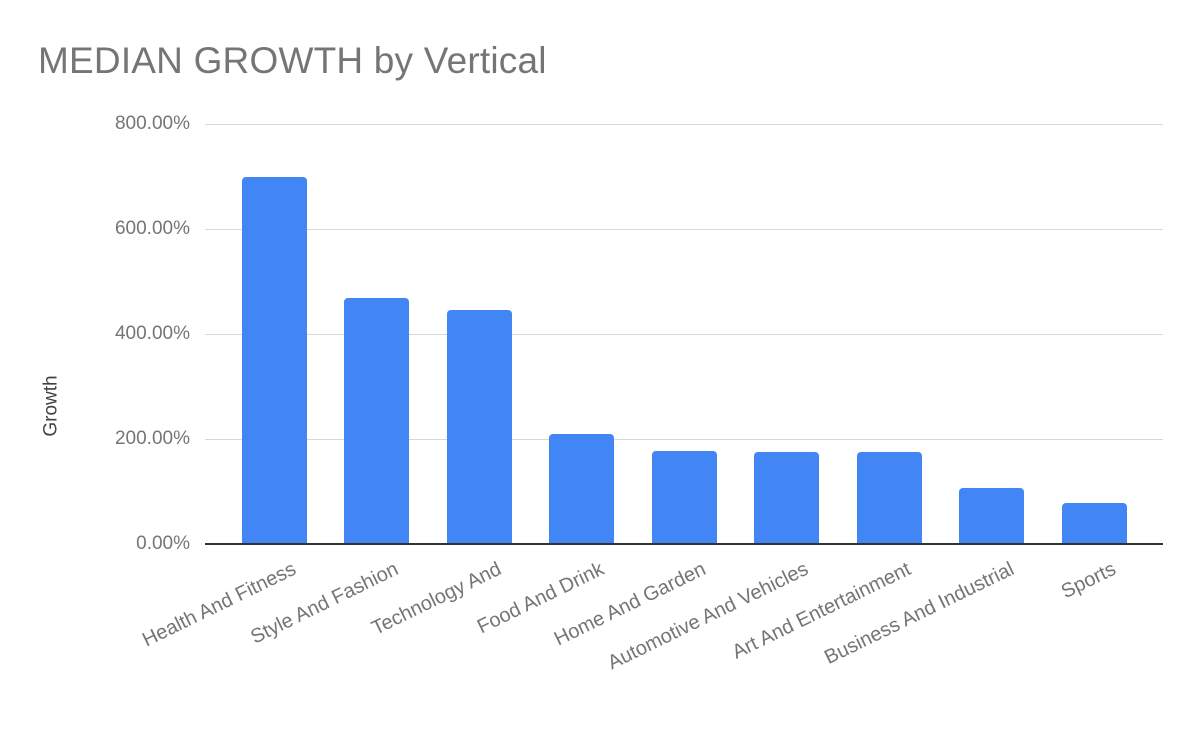 This screenshot has height=742, width=1200. Describe the element at coordinates (152, 438) in the screenshot. I see `y-tick-label: 200.00%` at that location.